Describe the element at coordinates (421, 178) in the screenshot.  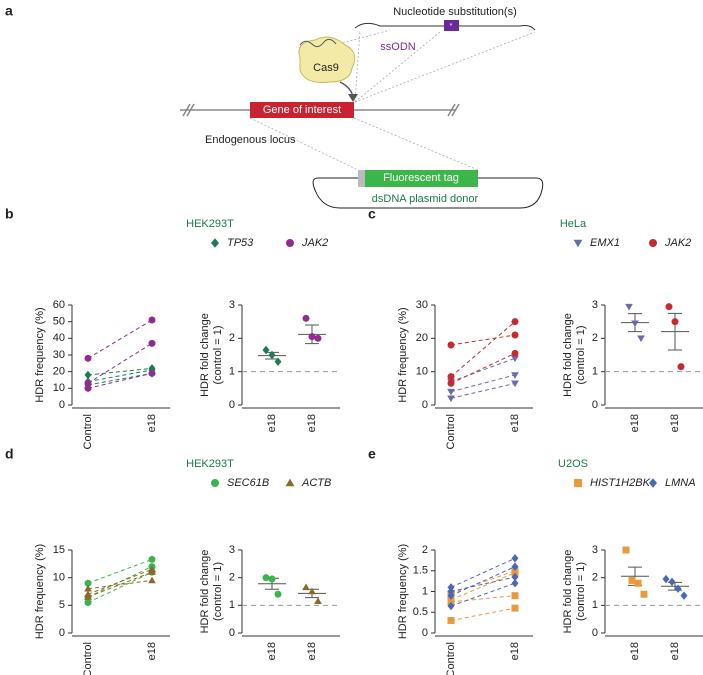
I see `diagram-label: Fluorescent tag` at that location.